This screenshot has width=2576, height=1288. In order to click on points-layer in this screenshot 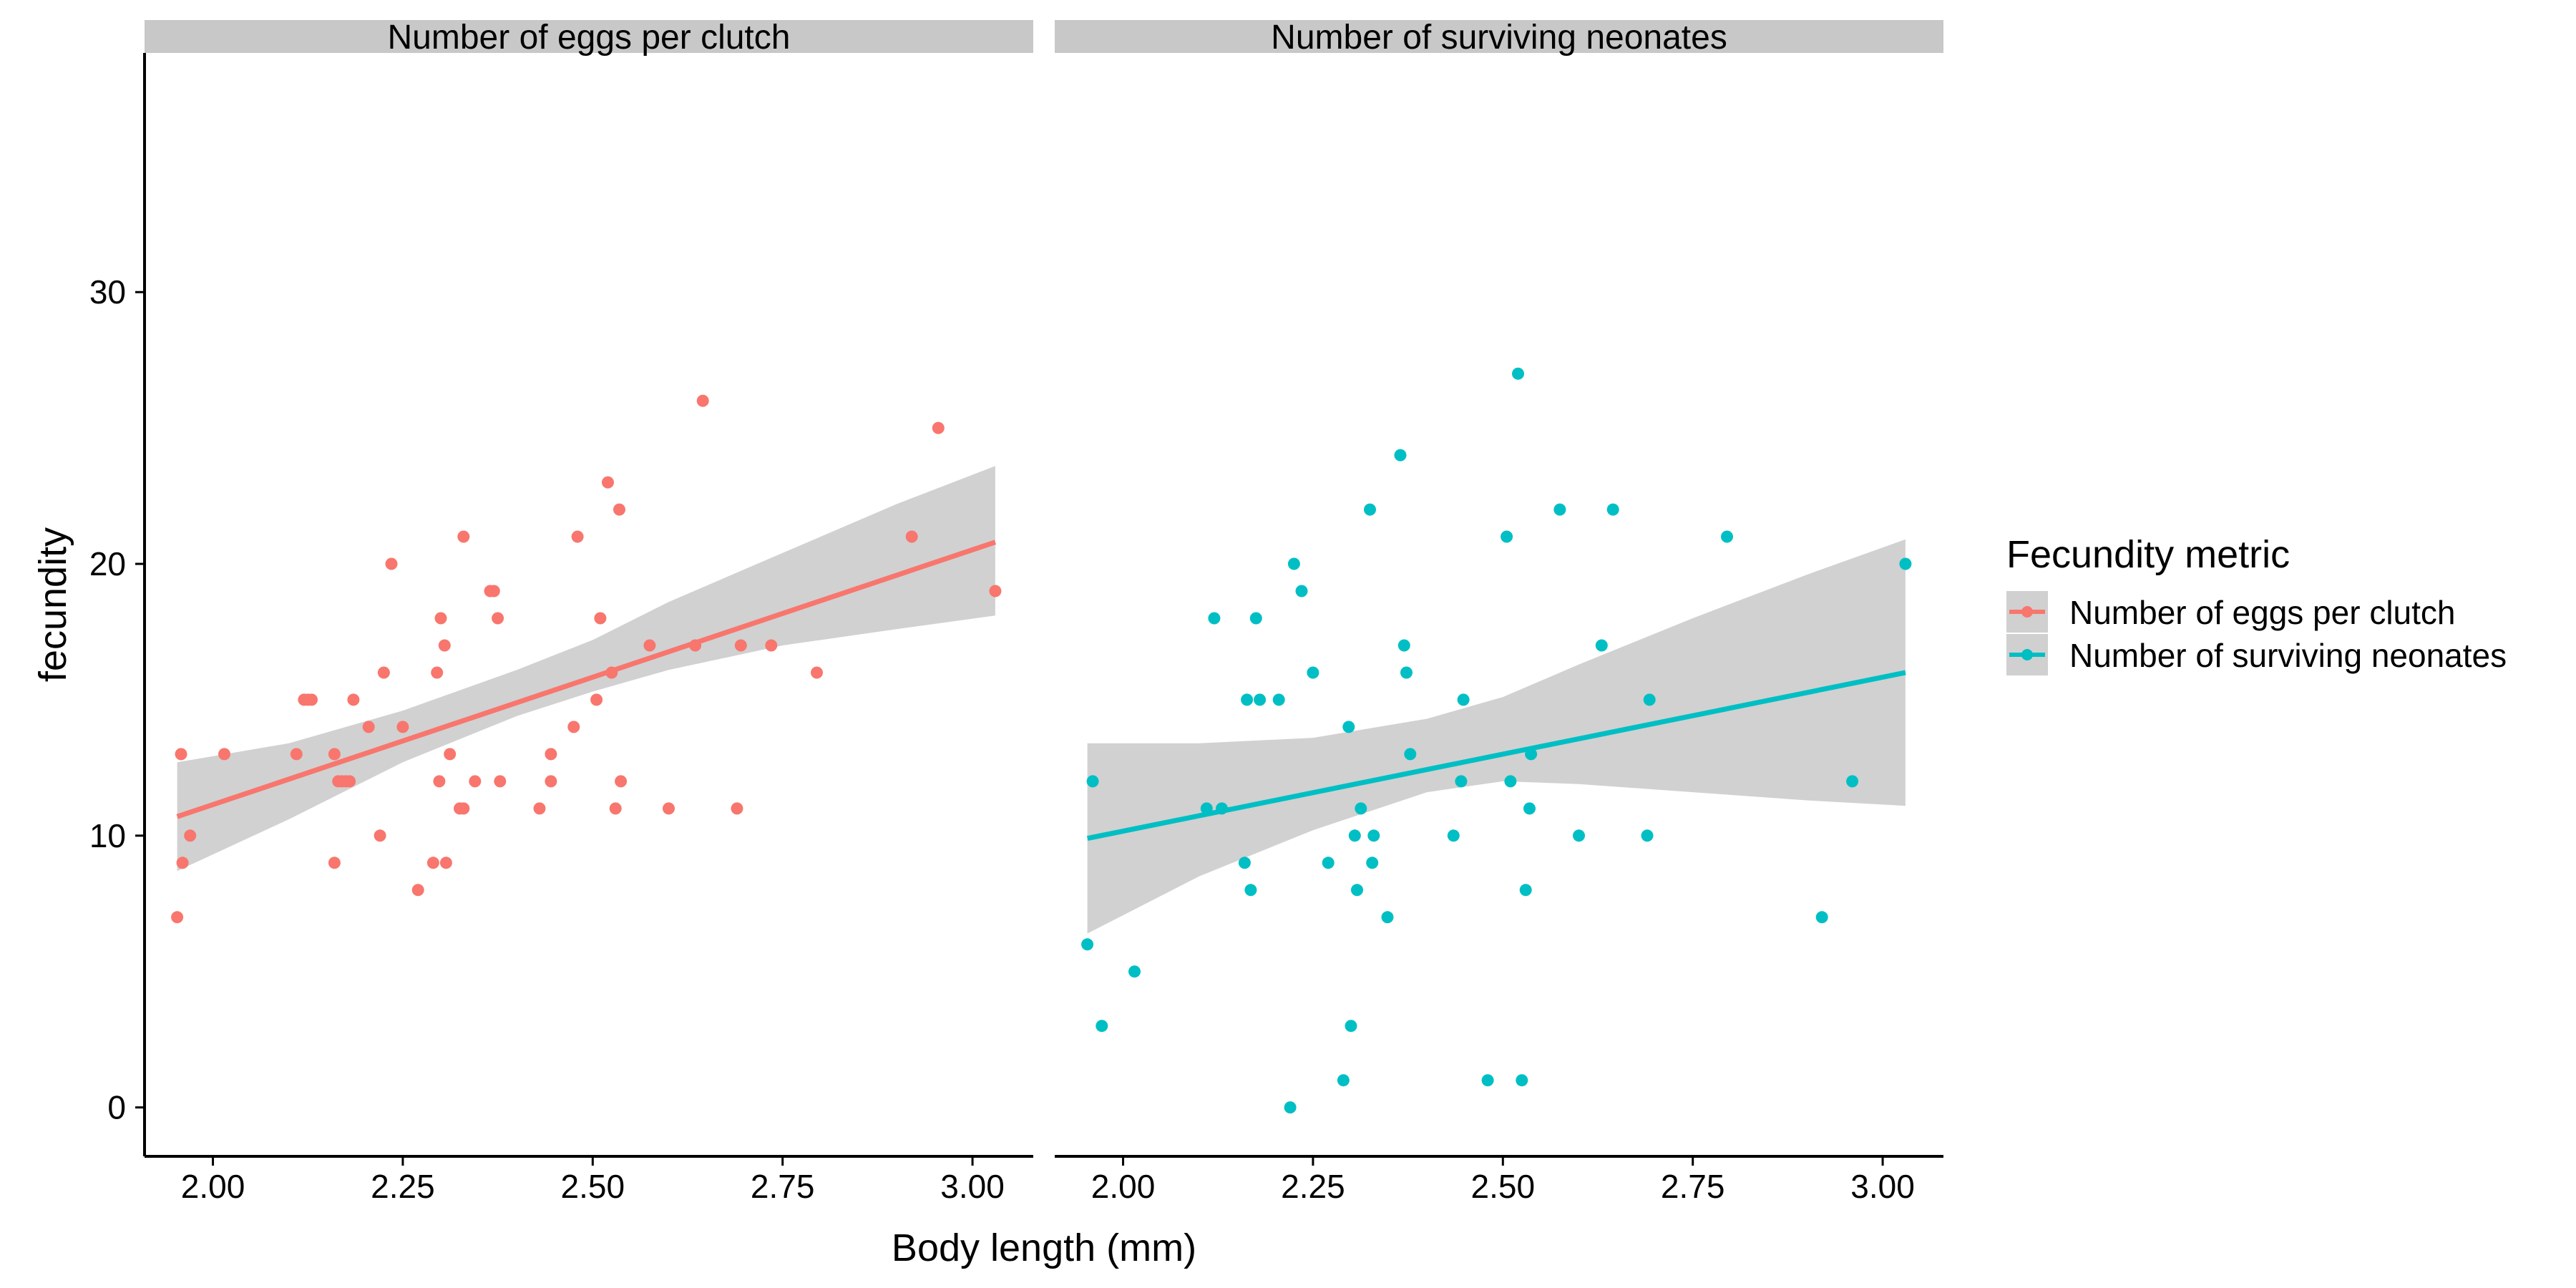, I will do `click(586, 659)`.